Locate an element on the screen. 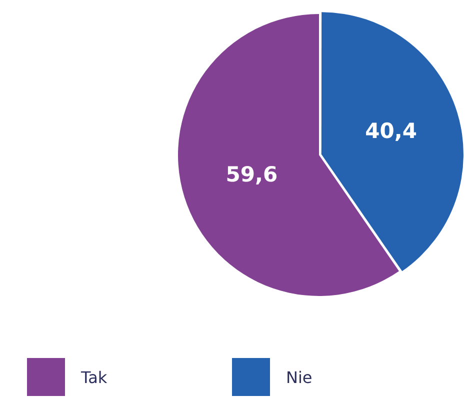 The width and height of the screenshot is (465, 401). data-label: 40,4 is located at coordinates (391, 131).